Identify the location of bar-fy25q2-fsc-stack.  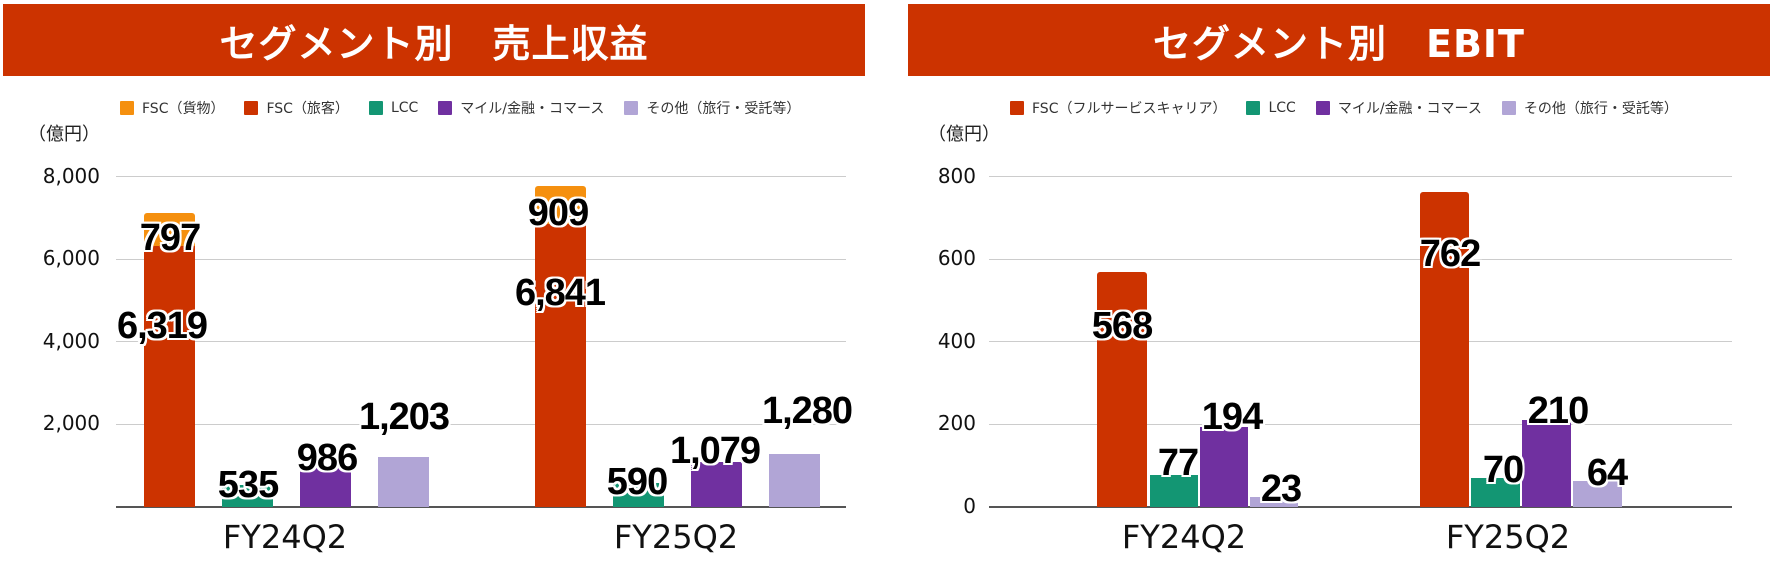
(560, 346).